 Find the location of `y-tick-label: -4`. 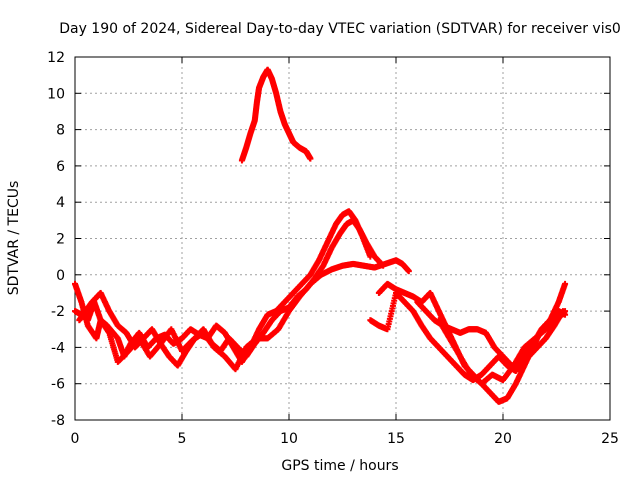

y-tick-label: -4 is located at coordinates (58, 348).